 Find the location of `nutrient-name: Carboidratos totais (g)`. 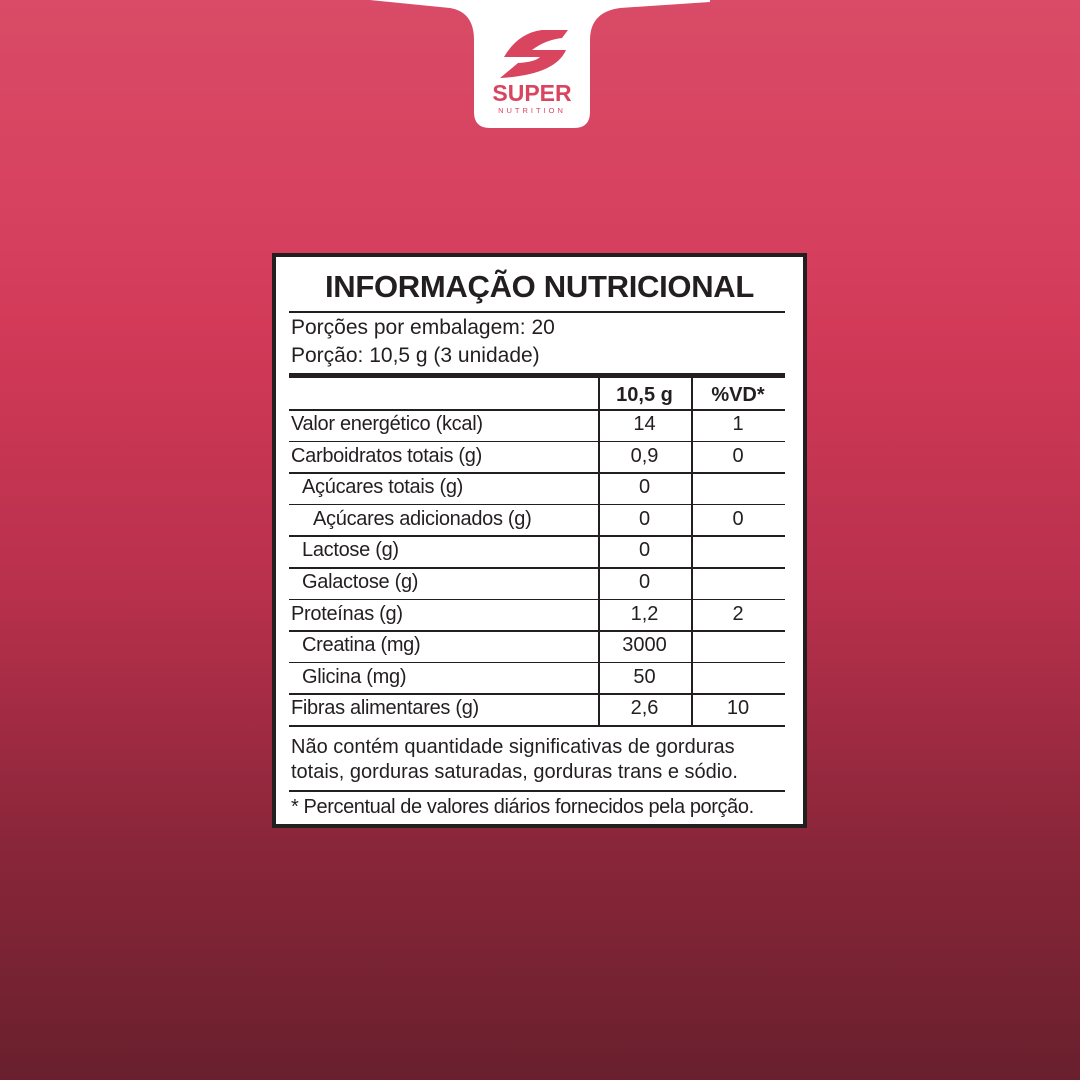

nutrient-name: Carboidratos totais (g) is located at coordinates (386, 455).